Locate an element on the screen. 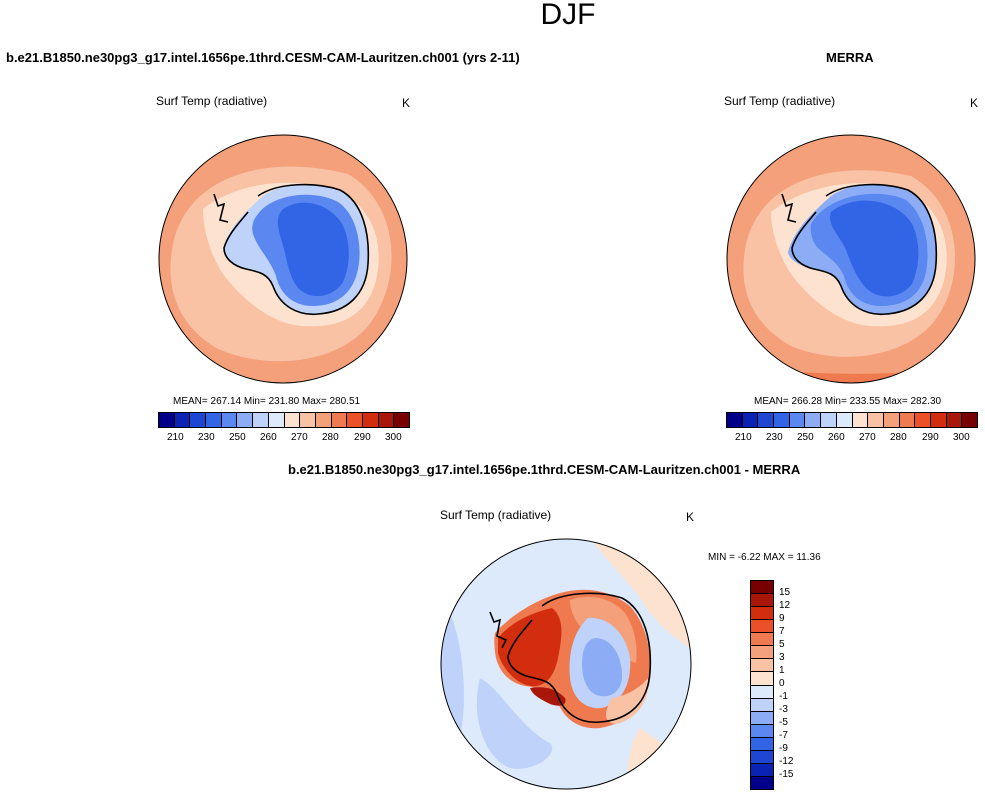  colorbar-tick-label: 9 is located at coordinates (782, 618).